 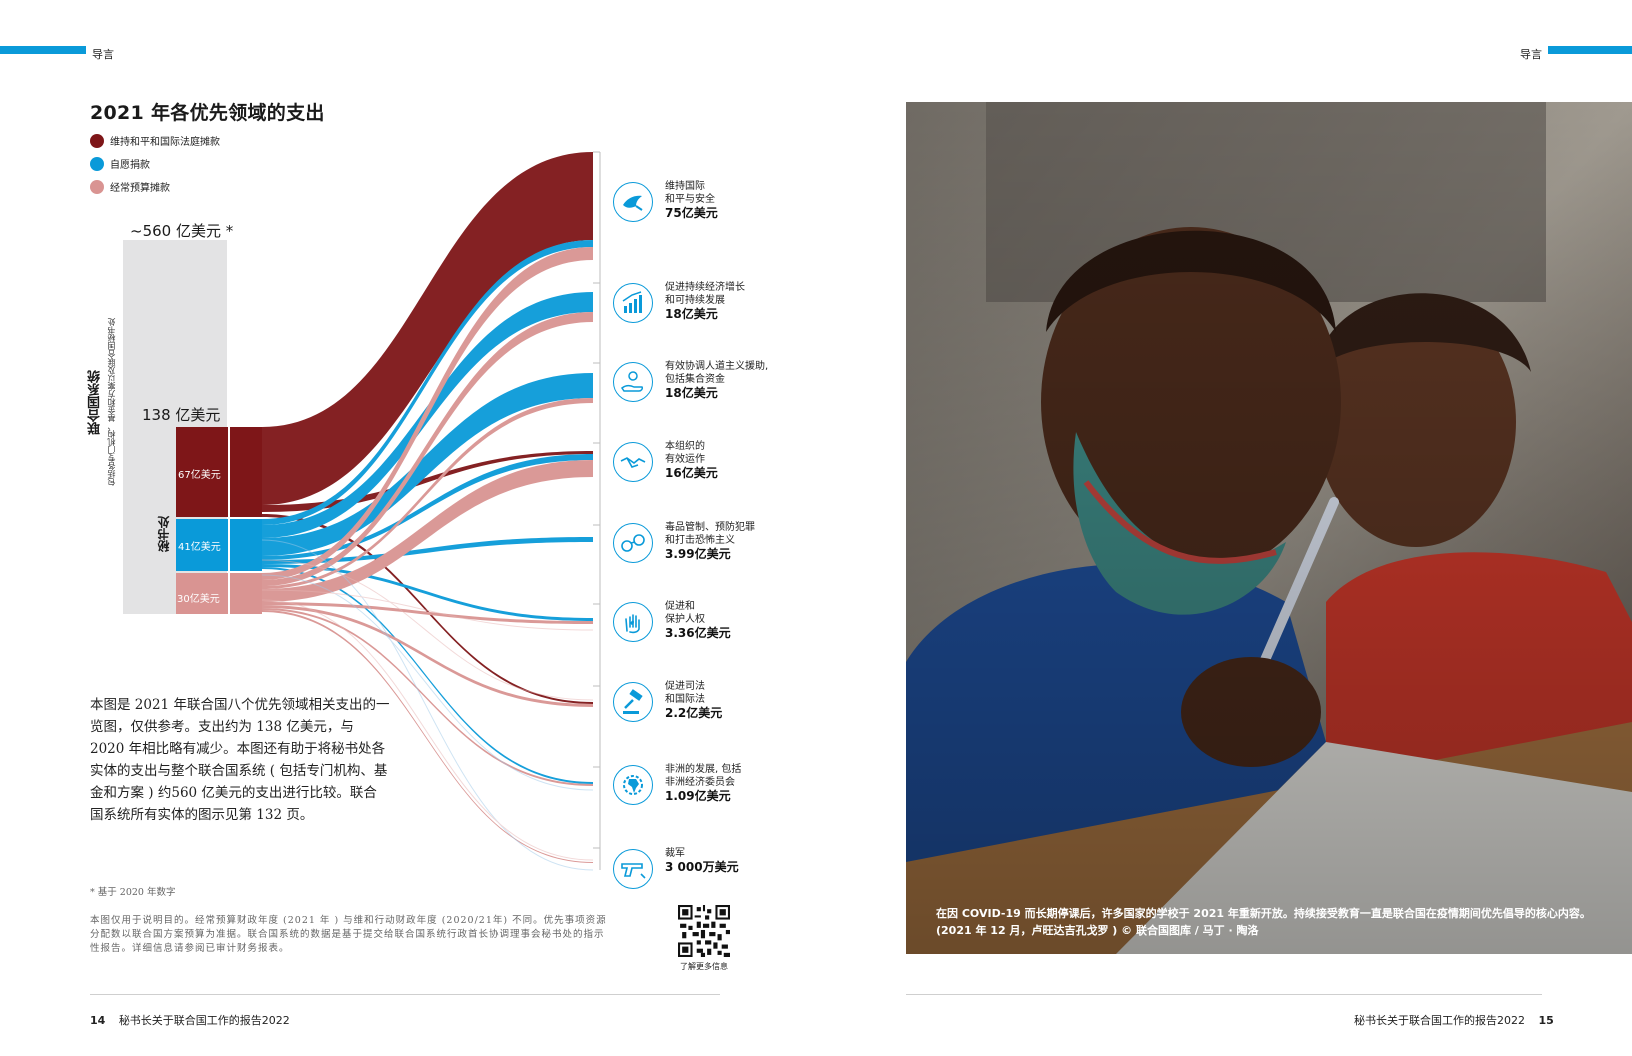 What do you see at coordinates (204, 1020) in the screenshot?
I see `report-title-left: 秘书长关于联合国工作的报告2022` at bounding box center [204, 1020].